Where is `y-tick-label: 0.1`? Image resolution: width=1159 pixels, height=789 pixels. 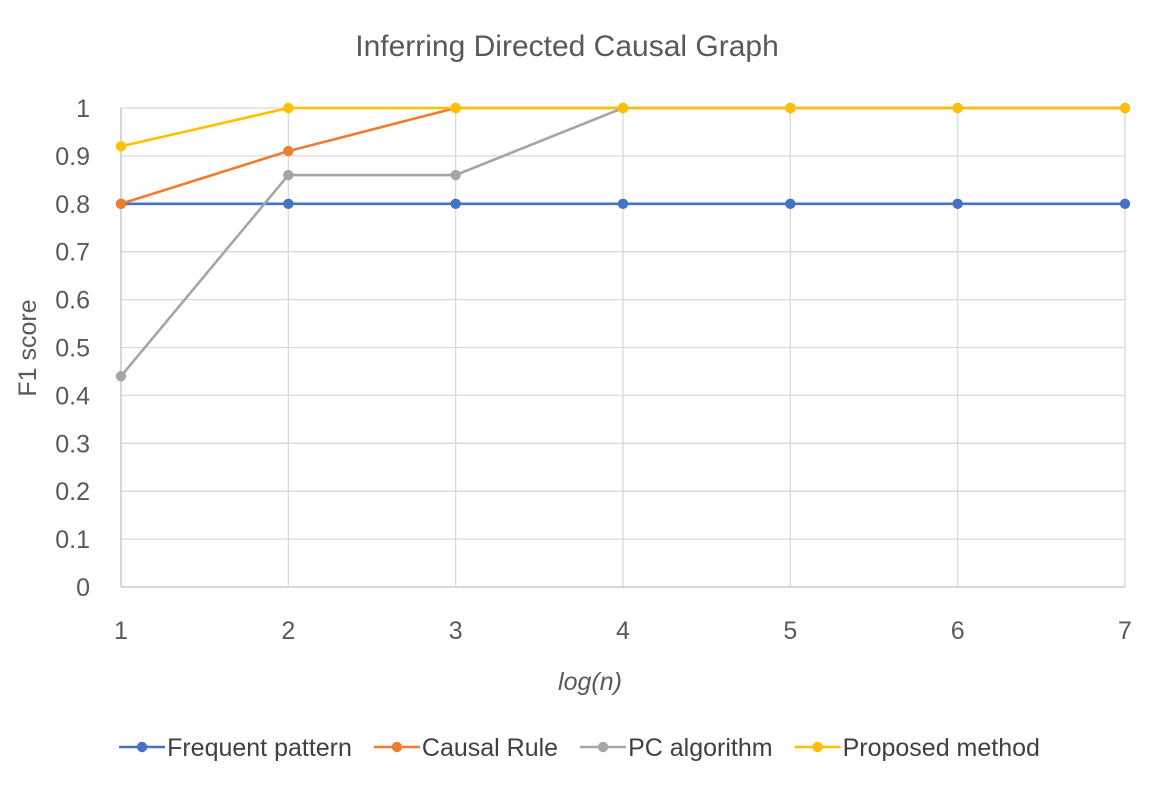
y-tick-label: 0.1 is located at coordinates (72, 540).